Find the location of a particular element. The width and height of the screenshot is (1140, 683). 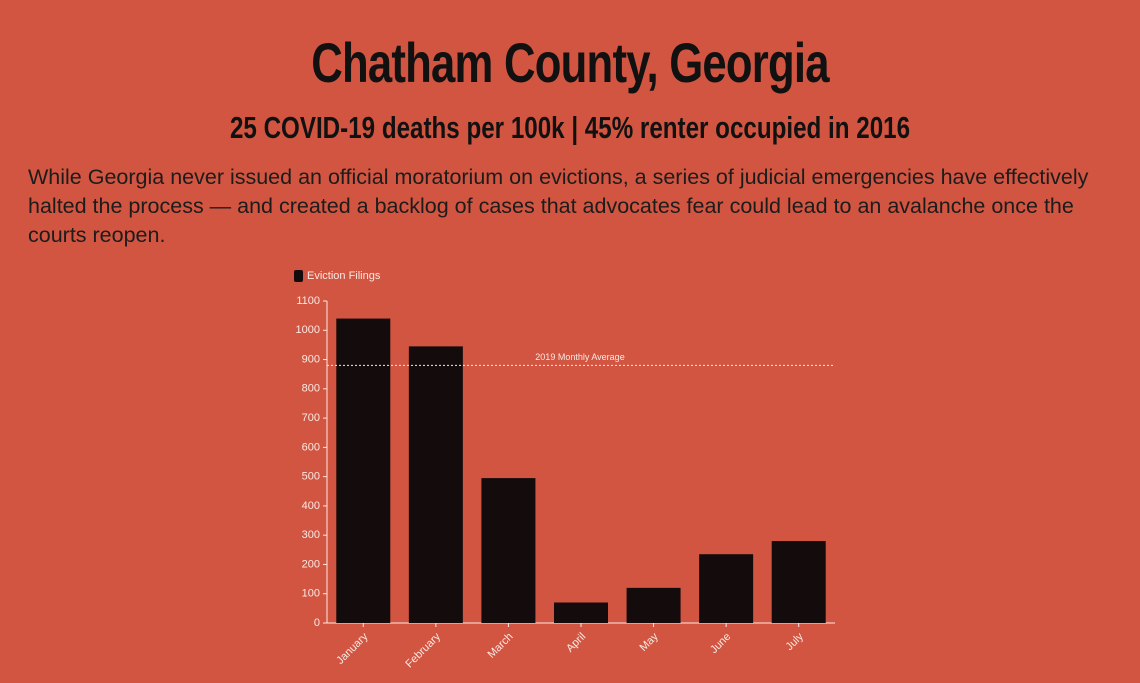

y-tick-label: 1000 is located at coordinates (308, 330).